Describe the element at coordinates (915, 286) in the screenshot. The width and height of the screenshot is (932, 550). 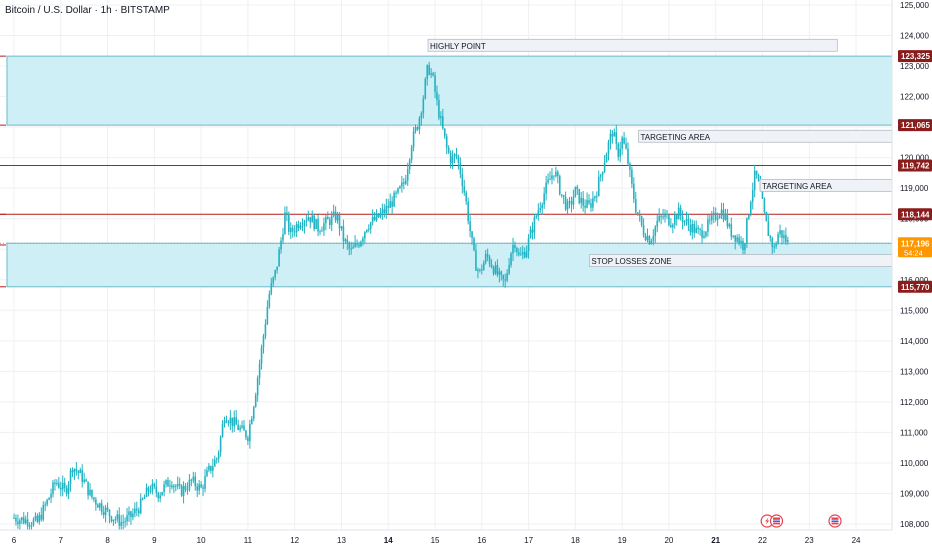
I see `price-tag: 115,770` at that location.